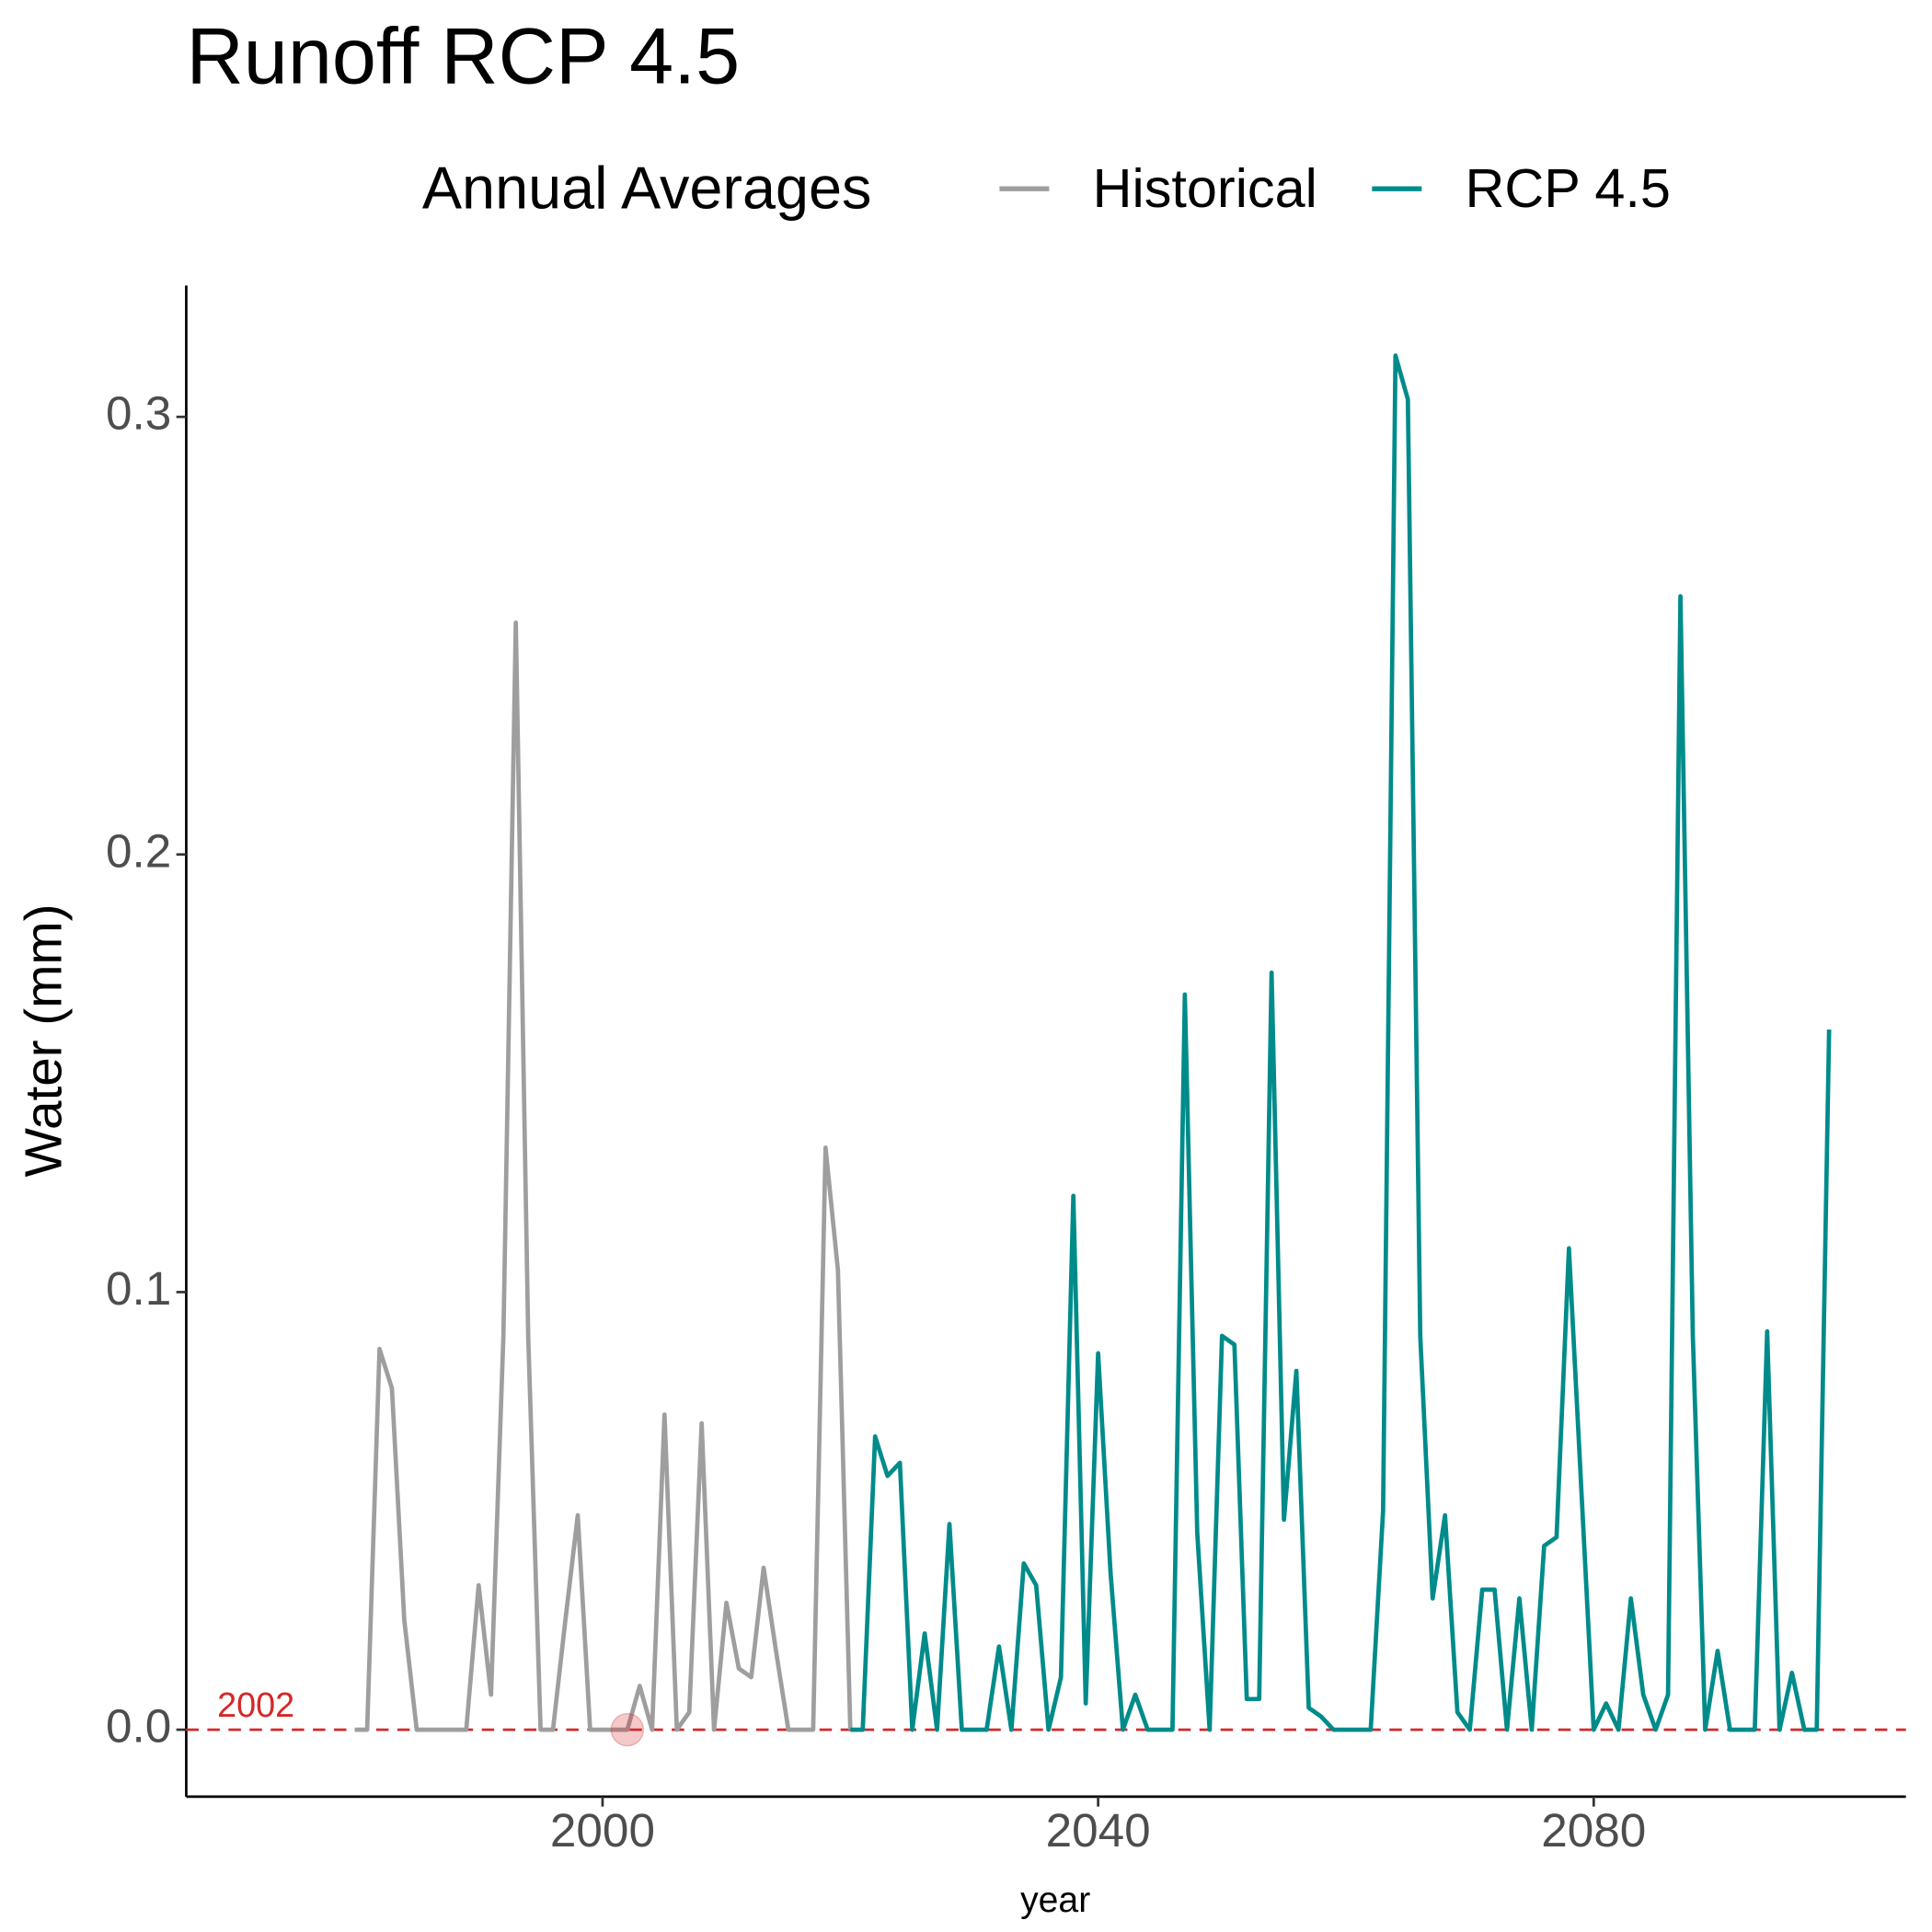 The width and height of the screenshot is (1932, 1932). What do you see at coordinates (602, 1830) in the screenshot?
I see `x-tick-label: 2000` at bounding box center [602, 1830].